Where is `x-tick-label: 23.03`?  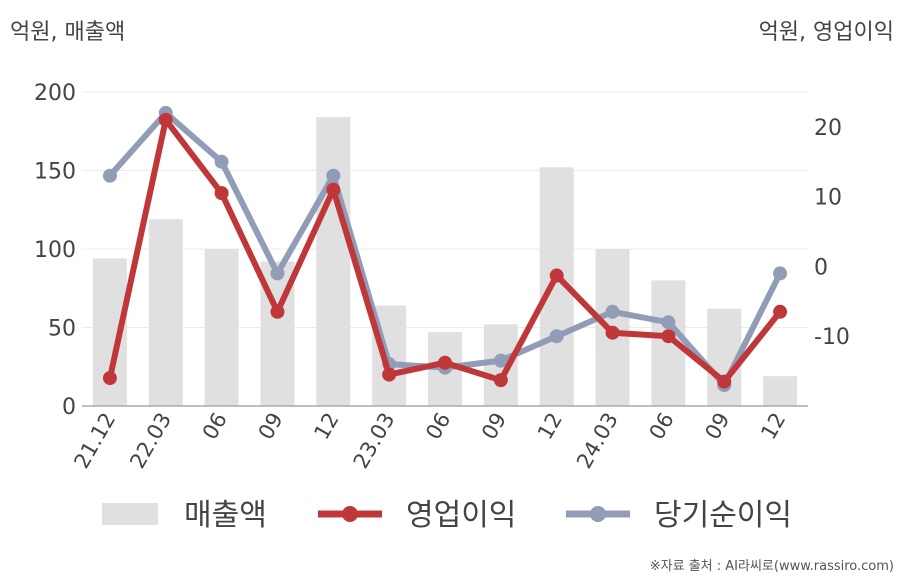 x-tick-label: 23.03 is located at coordinates (374, 441).